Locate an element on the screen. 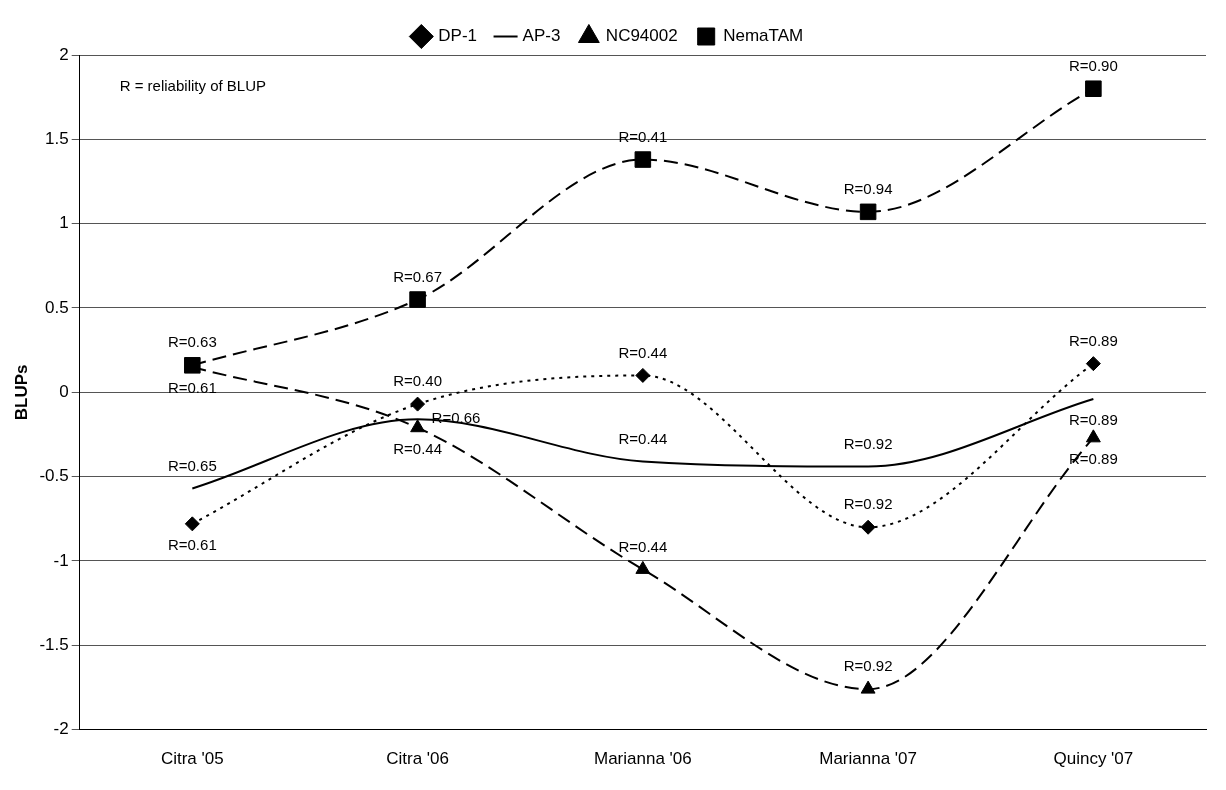  annotation: R=0.63 is located at coordinates (192, 342).